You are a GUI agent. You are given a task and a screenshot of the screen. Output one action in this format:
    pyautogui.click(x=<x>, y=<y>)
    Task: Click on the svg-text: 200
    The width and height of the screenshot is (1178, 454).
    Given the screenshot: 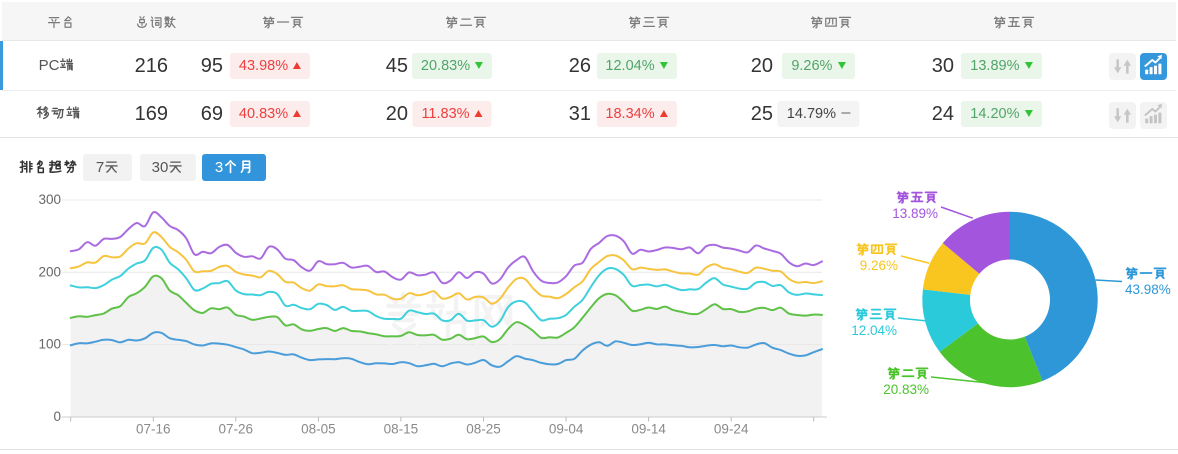 What is the action you would take?
    pyautogui.click(x=49, y=271)
    